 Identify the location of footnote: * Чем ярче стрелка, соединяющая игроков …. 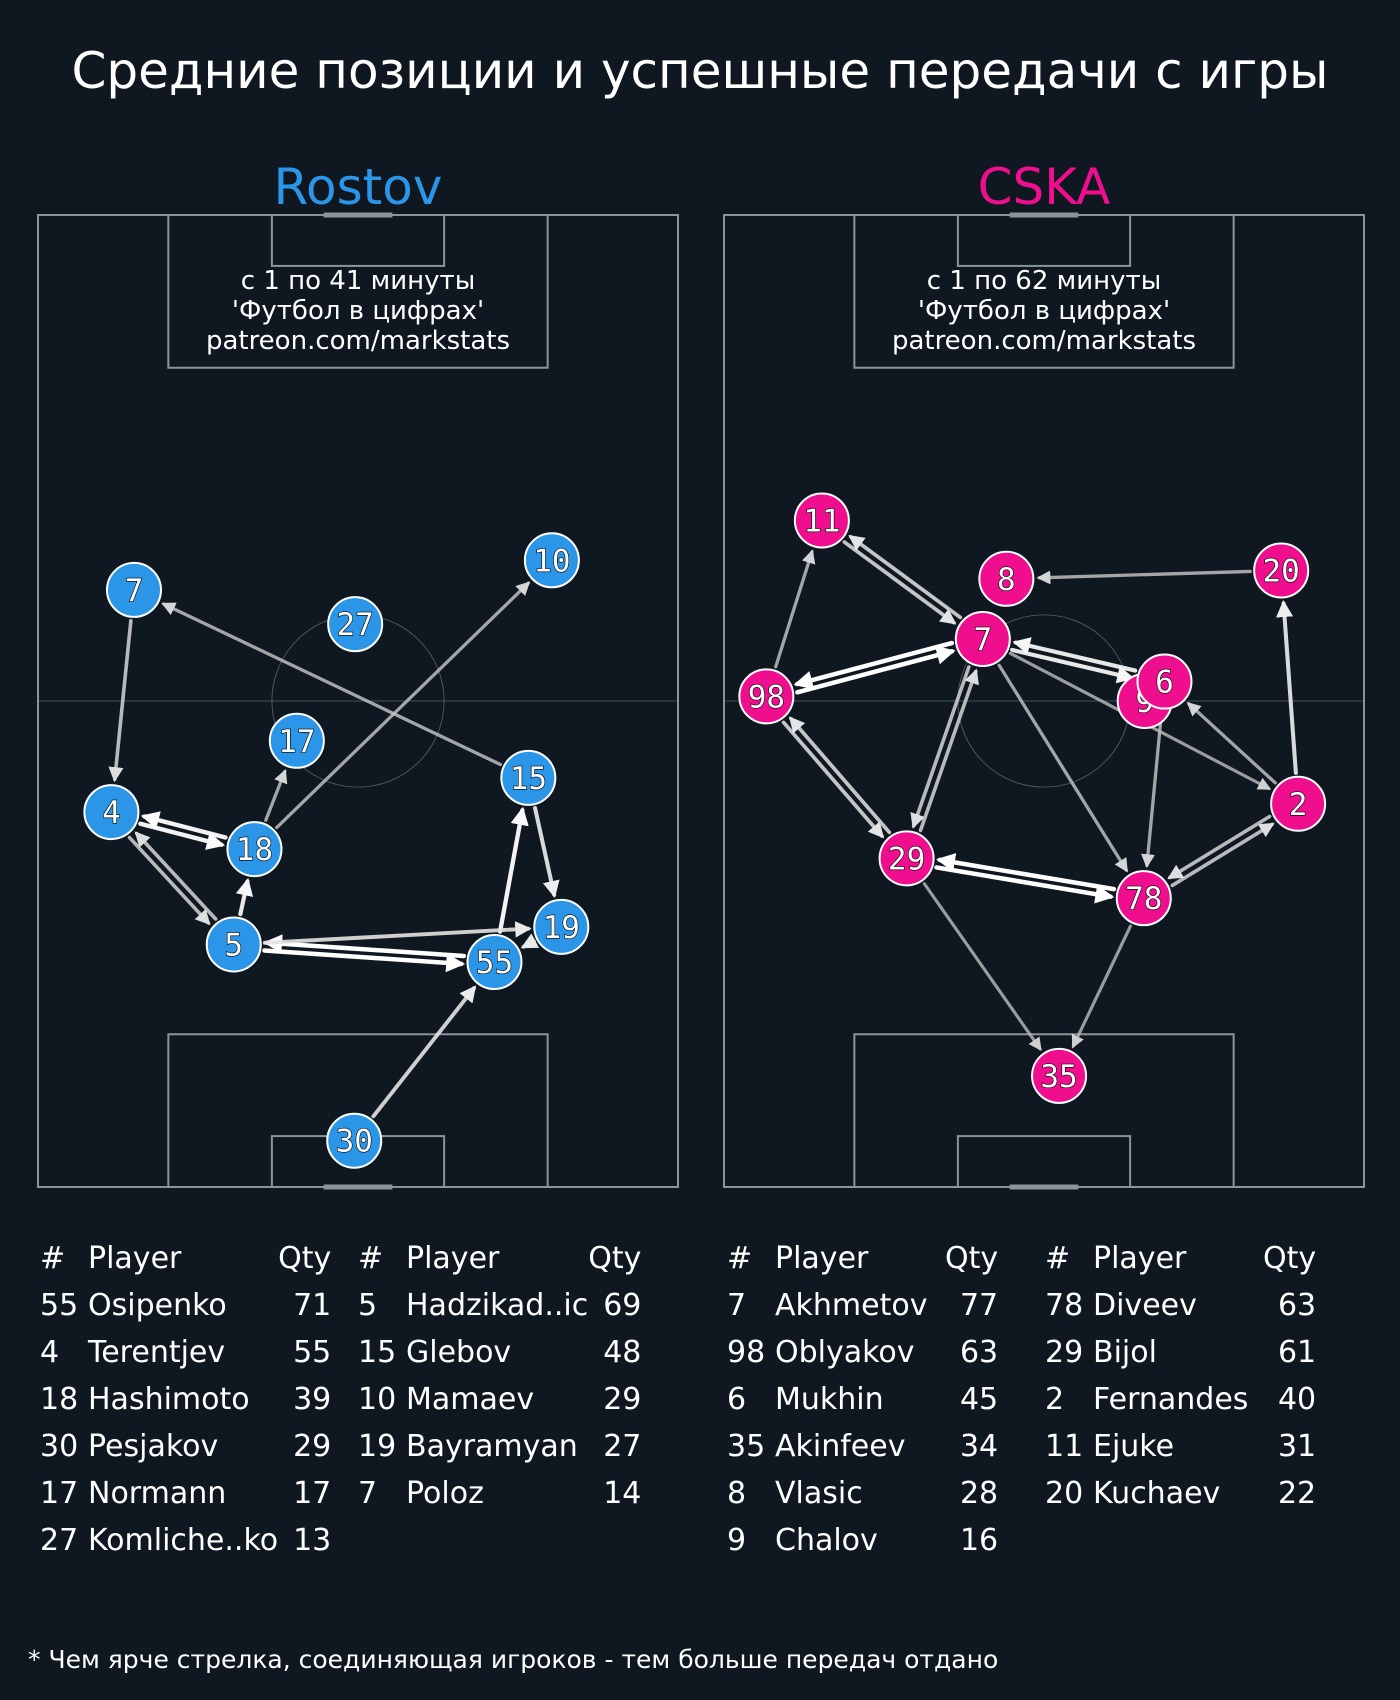
(513, 1659).